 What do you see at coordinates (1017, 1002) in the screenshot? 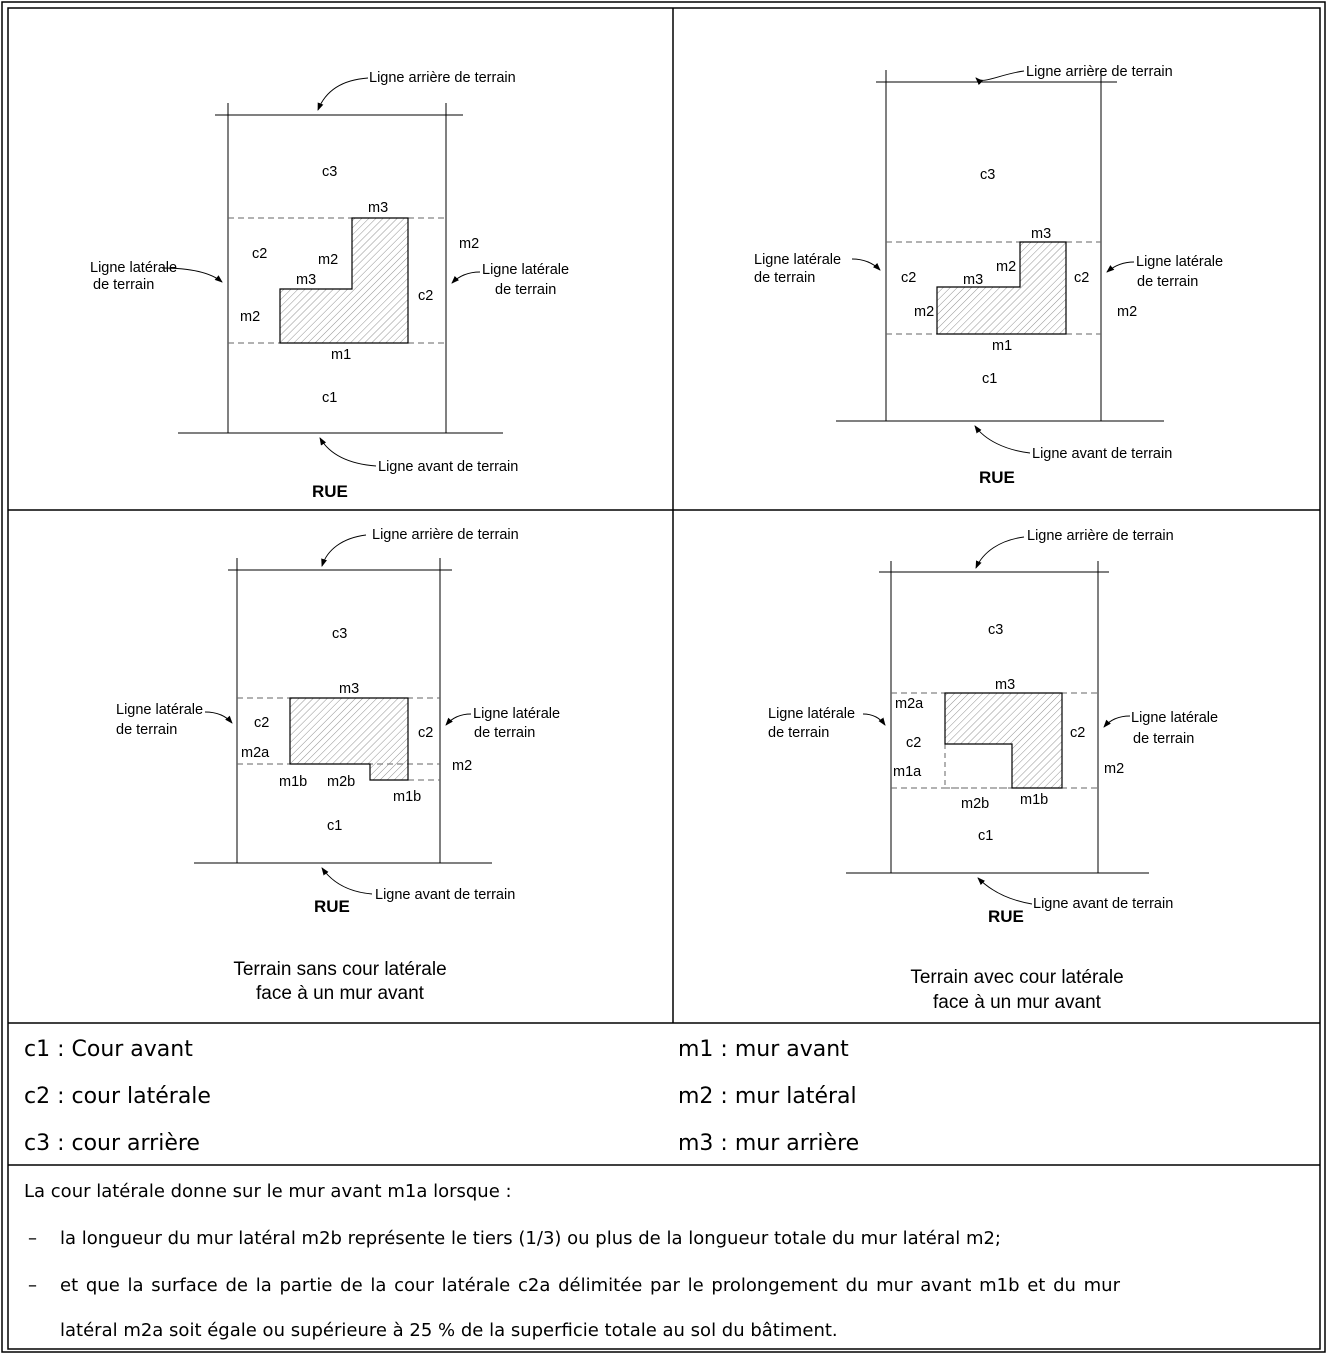
I see `caption-right-line2: face à un mur avant` at bounding box center [1017, 1002].